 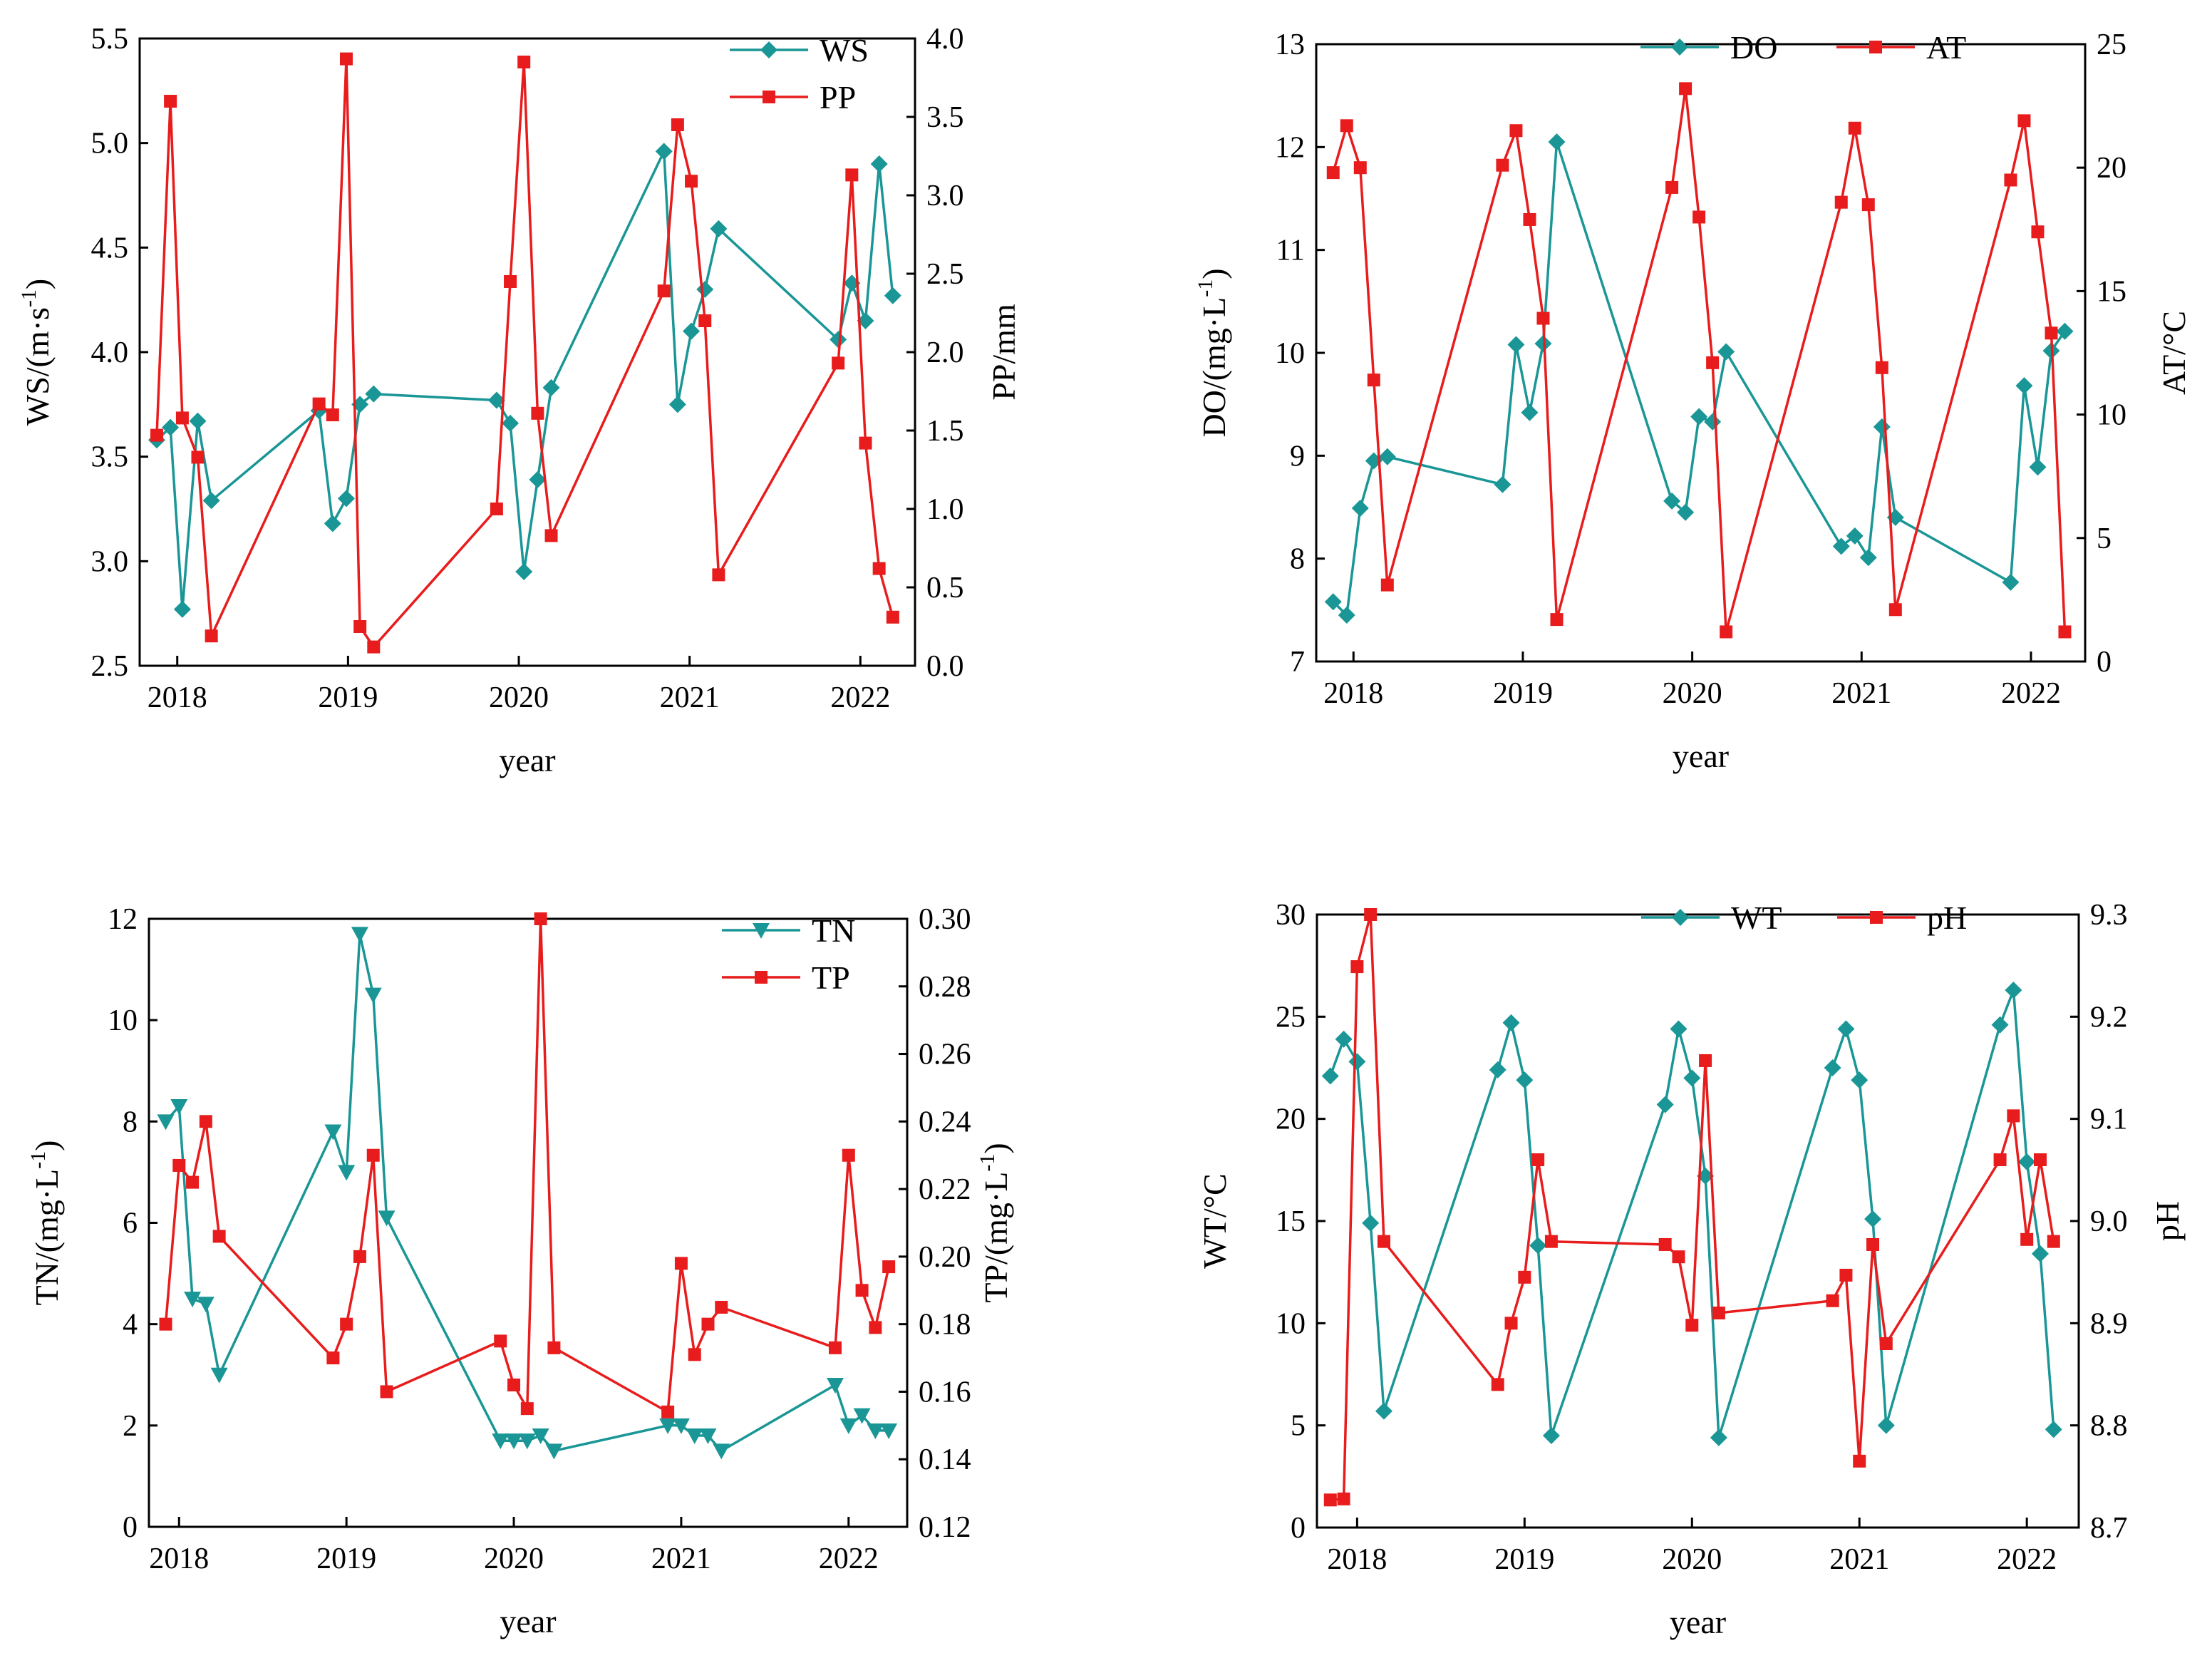 I want to click on legend-label-wt: WT, so click(x=1756, y=918).